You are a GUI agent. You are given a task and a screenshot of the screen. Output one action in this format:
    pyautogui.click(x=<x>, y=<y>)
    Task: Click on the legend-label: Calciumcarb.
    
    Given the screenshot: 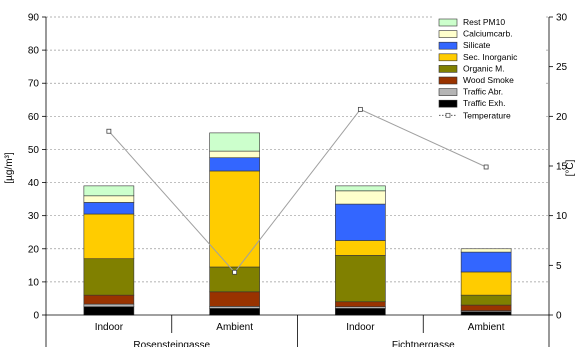 What is the action you would take?
    pyautogui.click(x=488, y=34)
    